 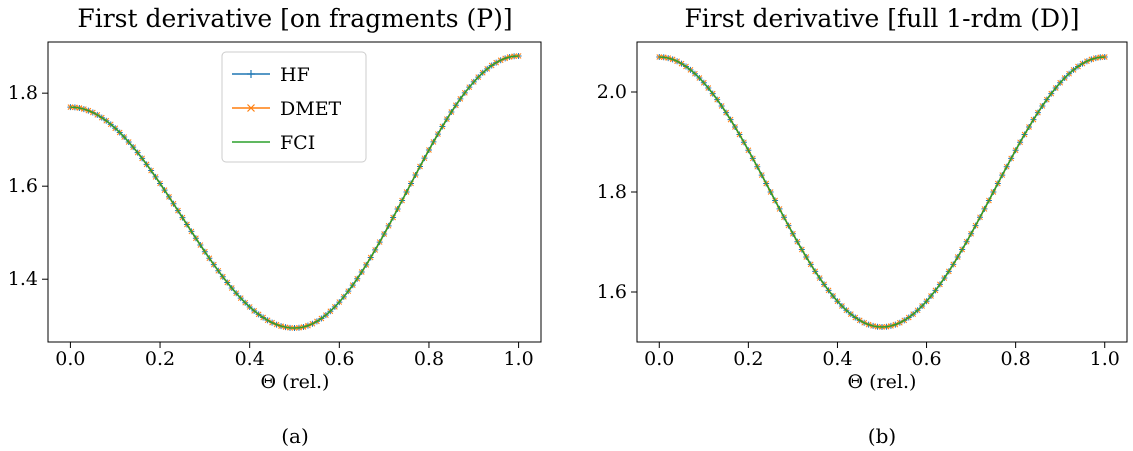 What do you see at coordinates (339, 359) in the screenshot?
I see `x-tick-label-a: 0.6` at bounding box center [339, 359].